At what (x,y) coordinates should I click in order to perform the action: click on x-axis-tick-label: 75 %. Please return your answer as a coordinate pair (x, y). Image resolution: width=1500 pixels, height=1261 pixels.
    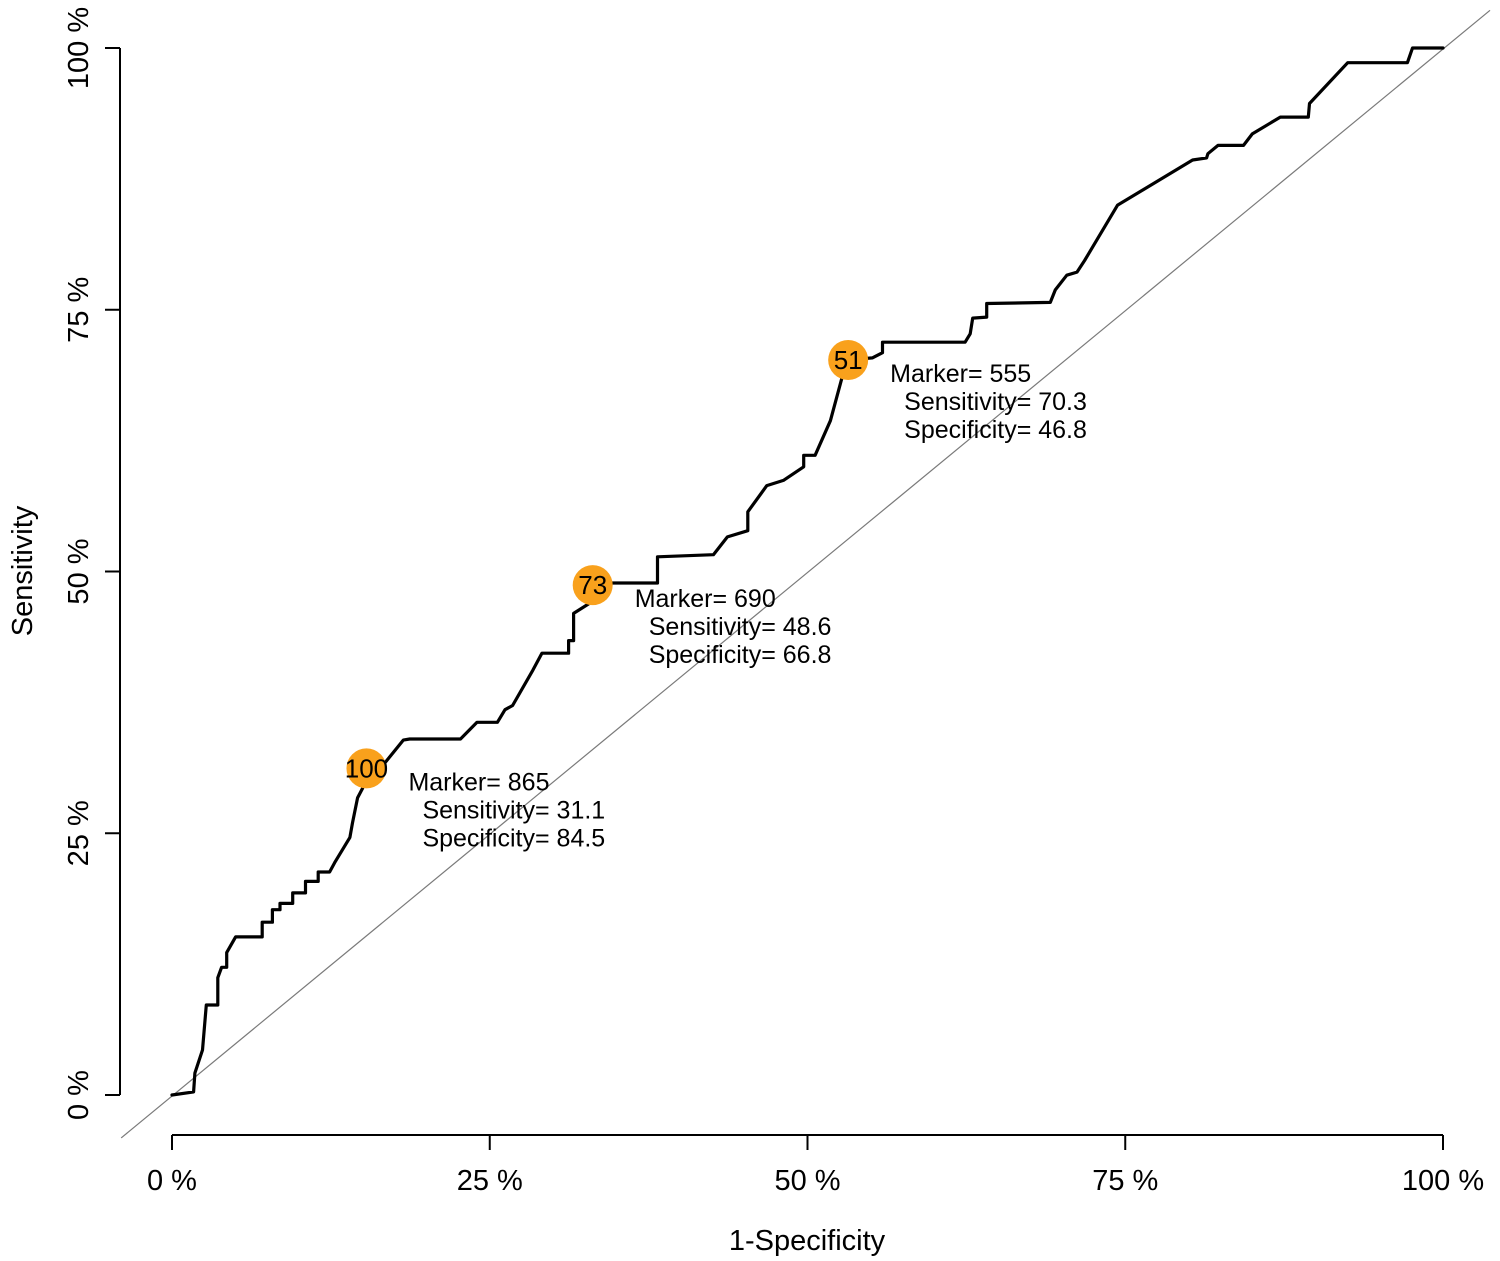
    Looking at the image, I should click on (1125, 1181).